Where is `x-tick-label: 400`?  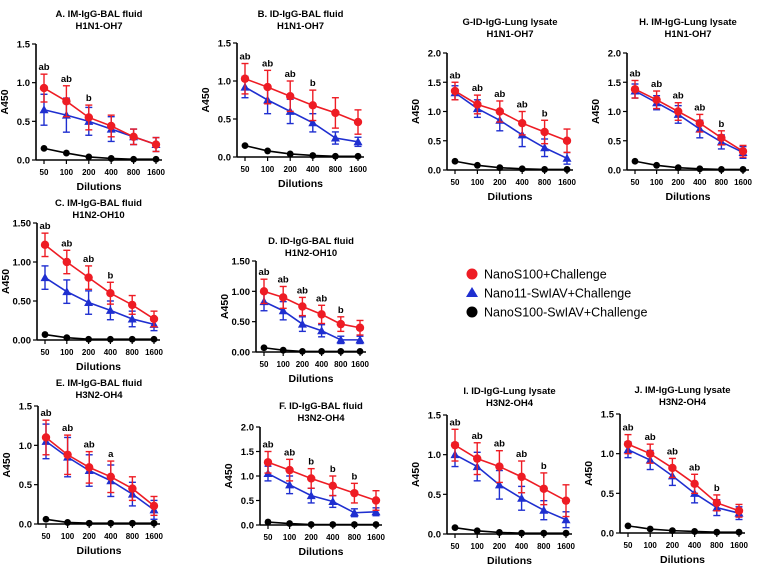
x-tick-label: 400 is located at coordinates (322, 364).